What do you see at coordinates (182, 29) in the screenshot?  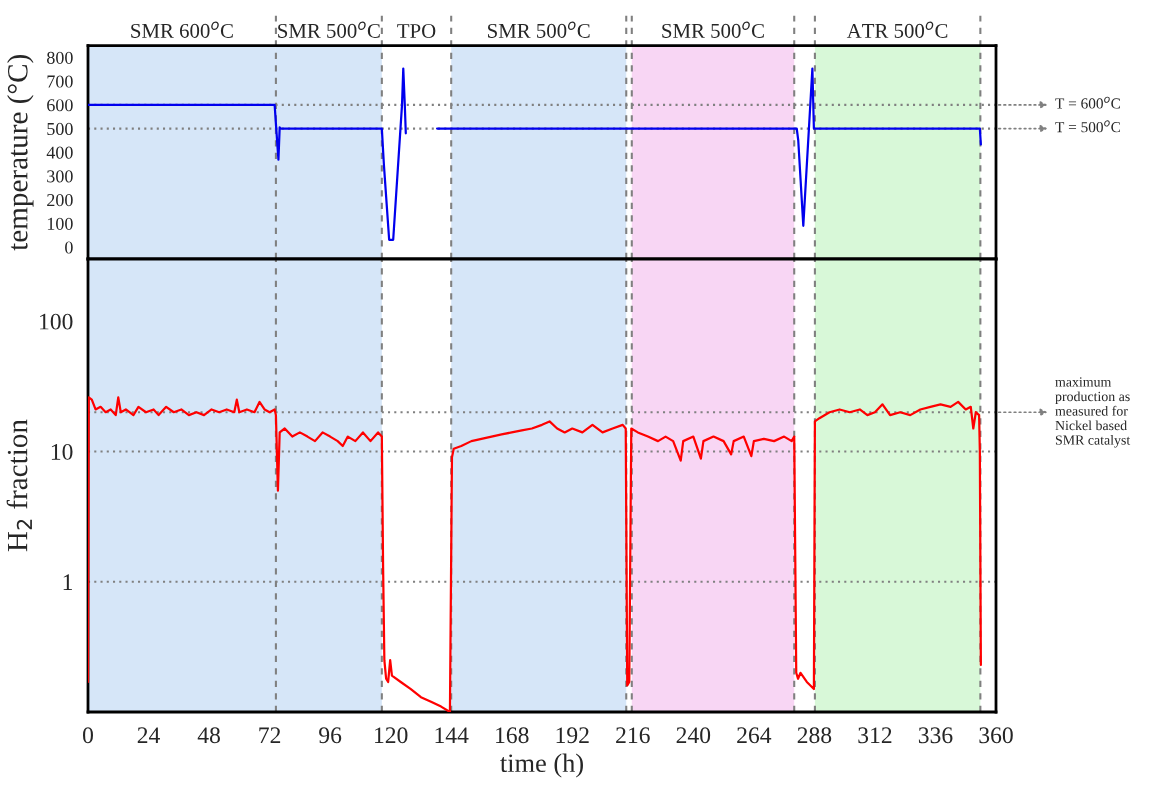 I see `band-label: SMR 600$^{o}$C` at bounding box center [182, 29].